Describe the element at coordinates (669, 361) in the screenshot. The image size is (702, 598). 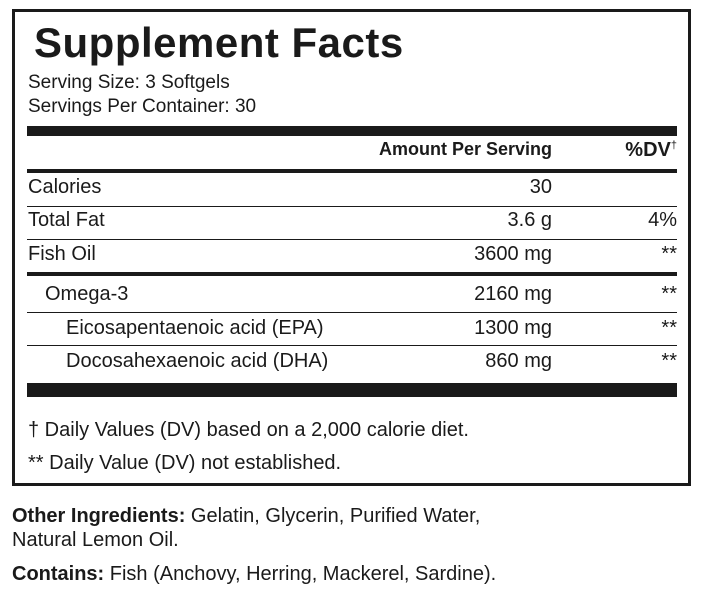
I see `row-dv-dha: **` at that location.